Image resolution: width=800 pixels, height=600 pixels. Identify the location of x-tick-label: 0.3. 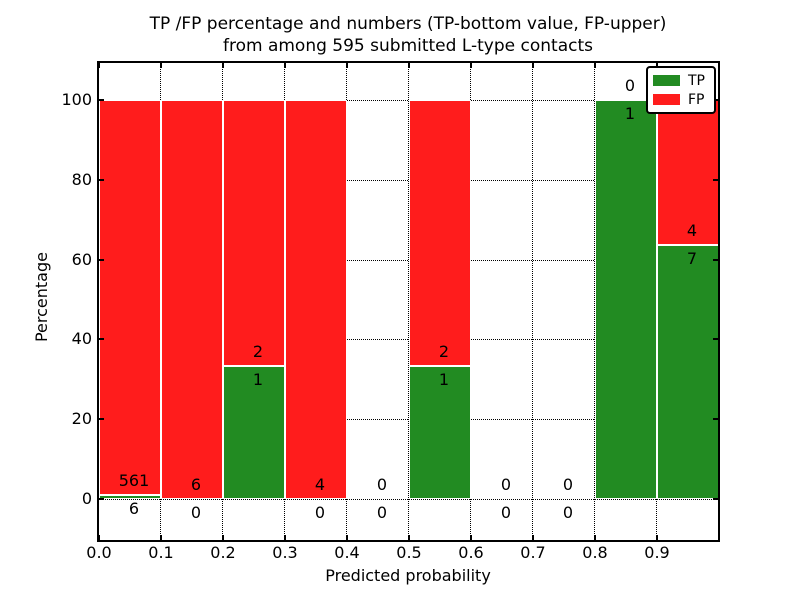
(285, 552).